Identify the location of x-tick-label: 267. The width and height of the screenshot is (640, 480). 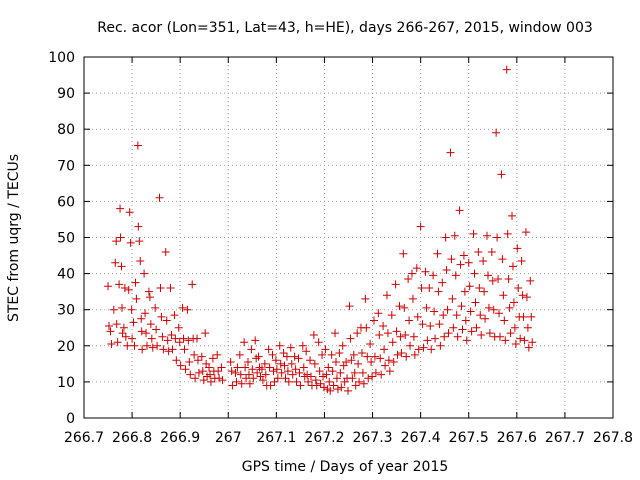
(228, 438).